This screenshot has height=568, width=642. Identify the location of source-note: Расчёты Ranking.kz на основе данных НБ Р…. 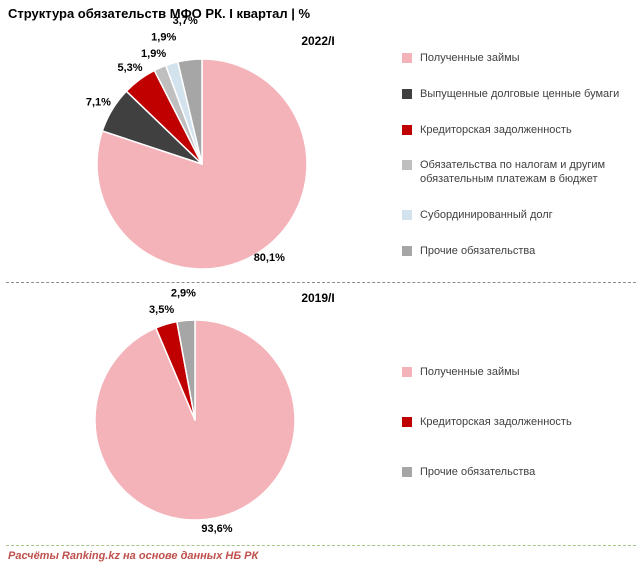
(133, 556).